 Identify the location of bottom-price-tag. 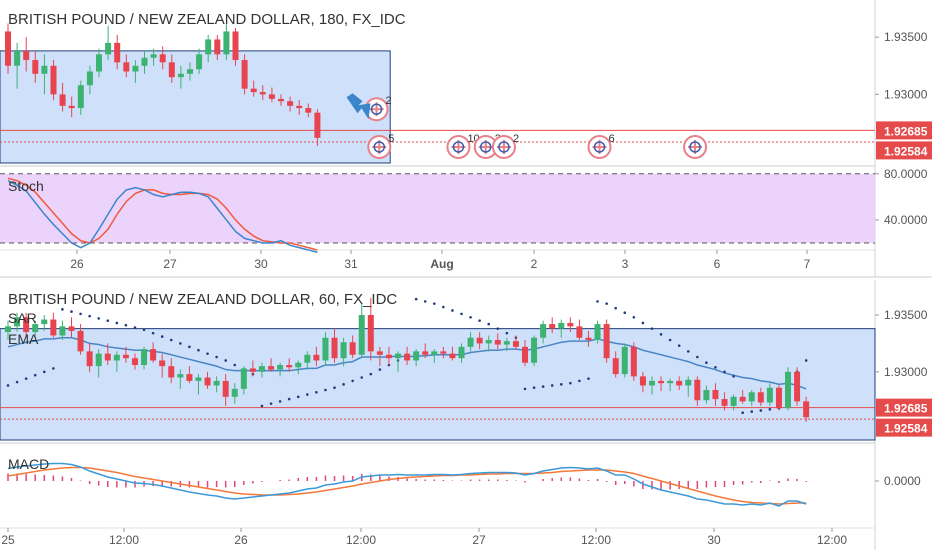
(904, 407).